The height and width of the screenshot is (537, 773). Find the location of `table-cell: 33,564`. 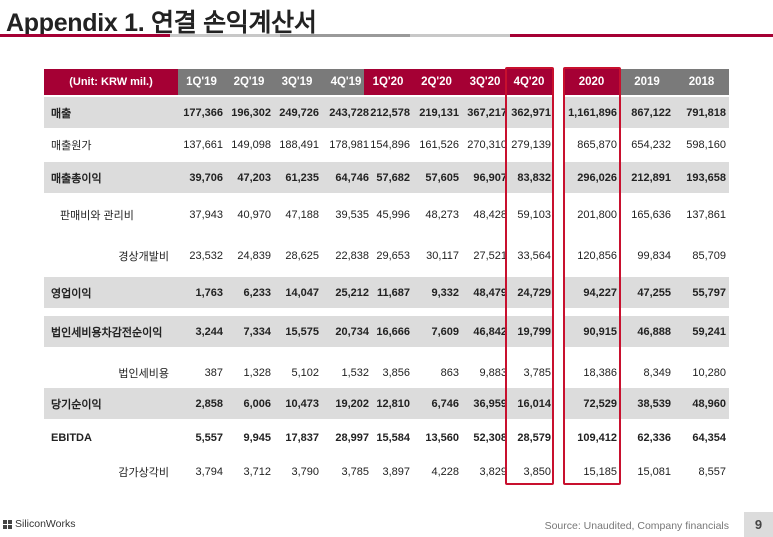

table-cell: 33,564 is located at coordinates (534, 255).